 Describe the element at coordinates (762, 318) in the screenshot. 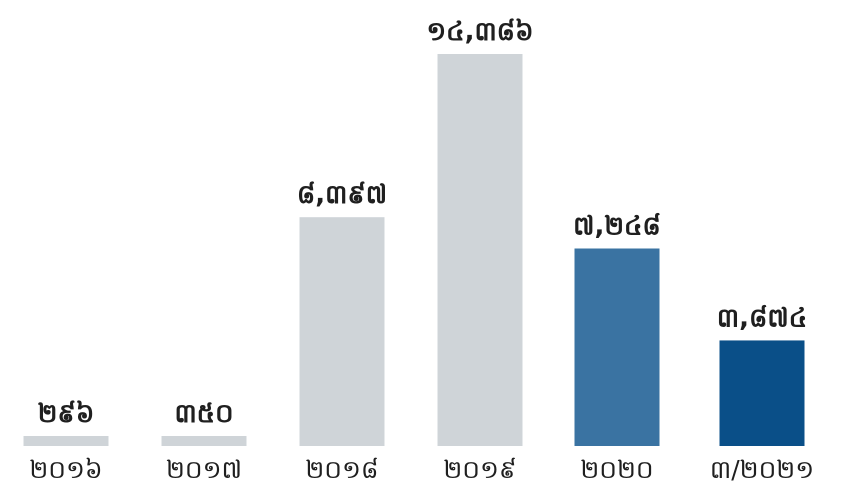

I see `value-label-5: ៣,៨៧៤` at that location.